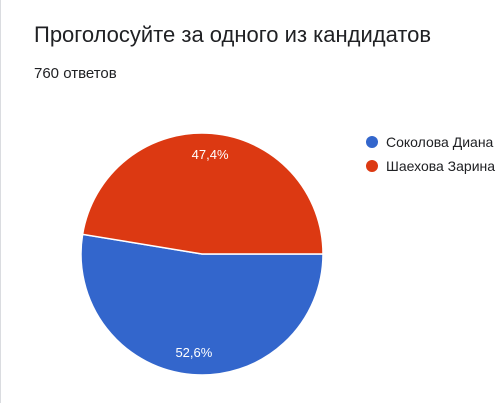 The width and height of the screenshot is (500, 403). What do you see at coordinates (372, 142) in the screenshot?
I see `legend-swatch-sokolova` at bounding box center [372, 142].